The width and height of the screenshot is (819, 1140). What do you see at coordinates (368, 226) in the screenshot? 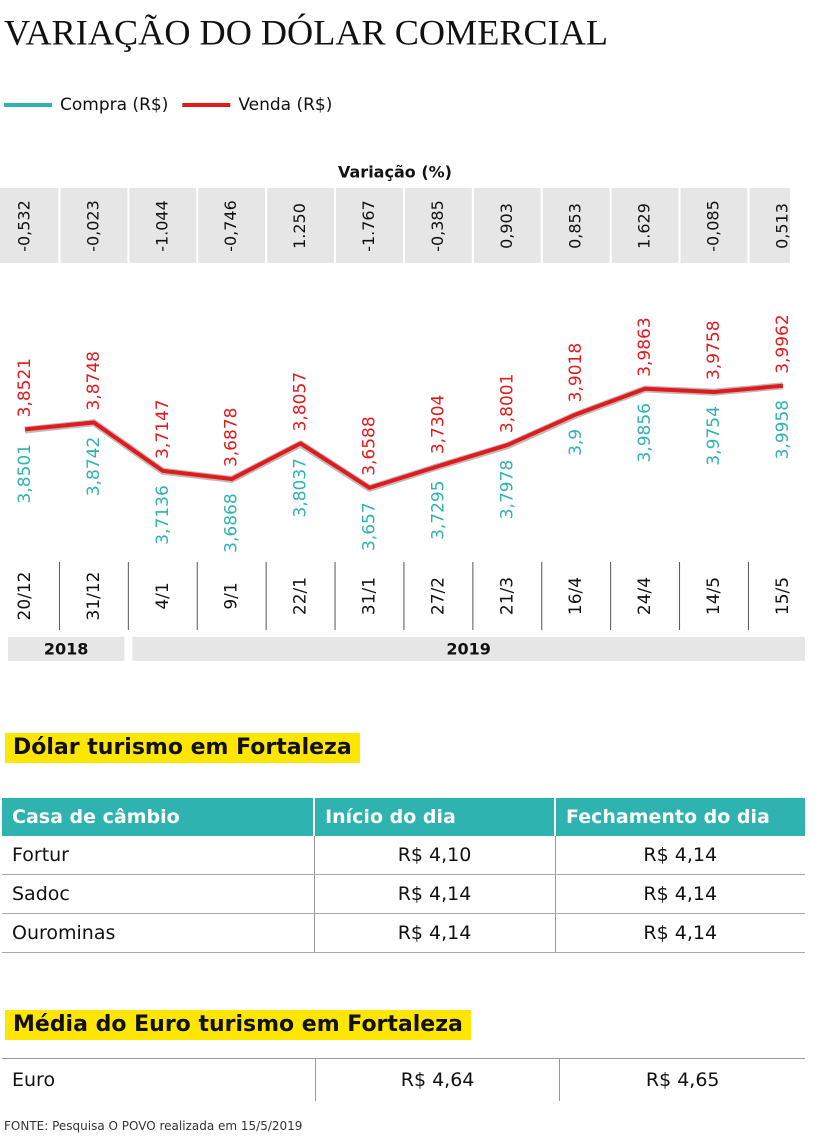
I see `variation-label: -1.767` at bounding box center [368, 226].